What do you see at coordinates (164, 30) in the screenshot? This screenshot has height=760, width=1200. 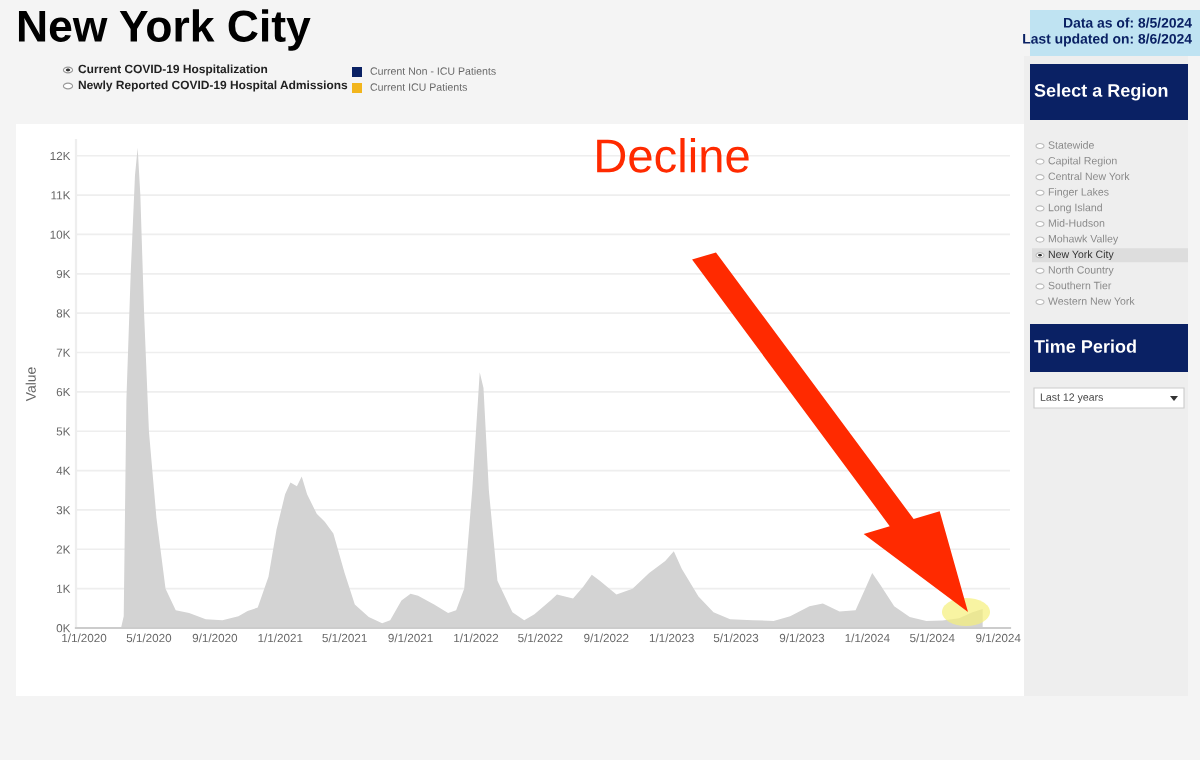 I see `chart-title: New York City` at bounding box center [164, 30].